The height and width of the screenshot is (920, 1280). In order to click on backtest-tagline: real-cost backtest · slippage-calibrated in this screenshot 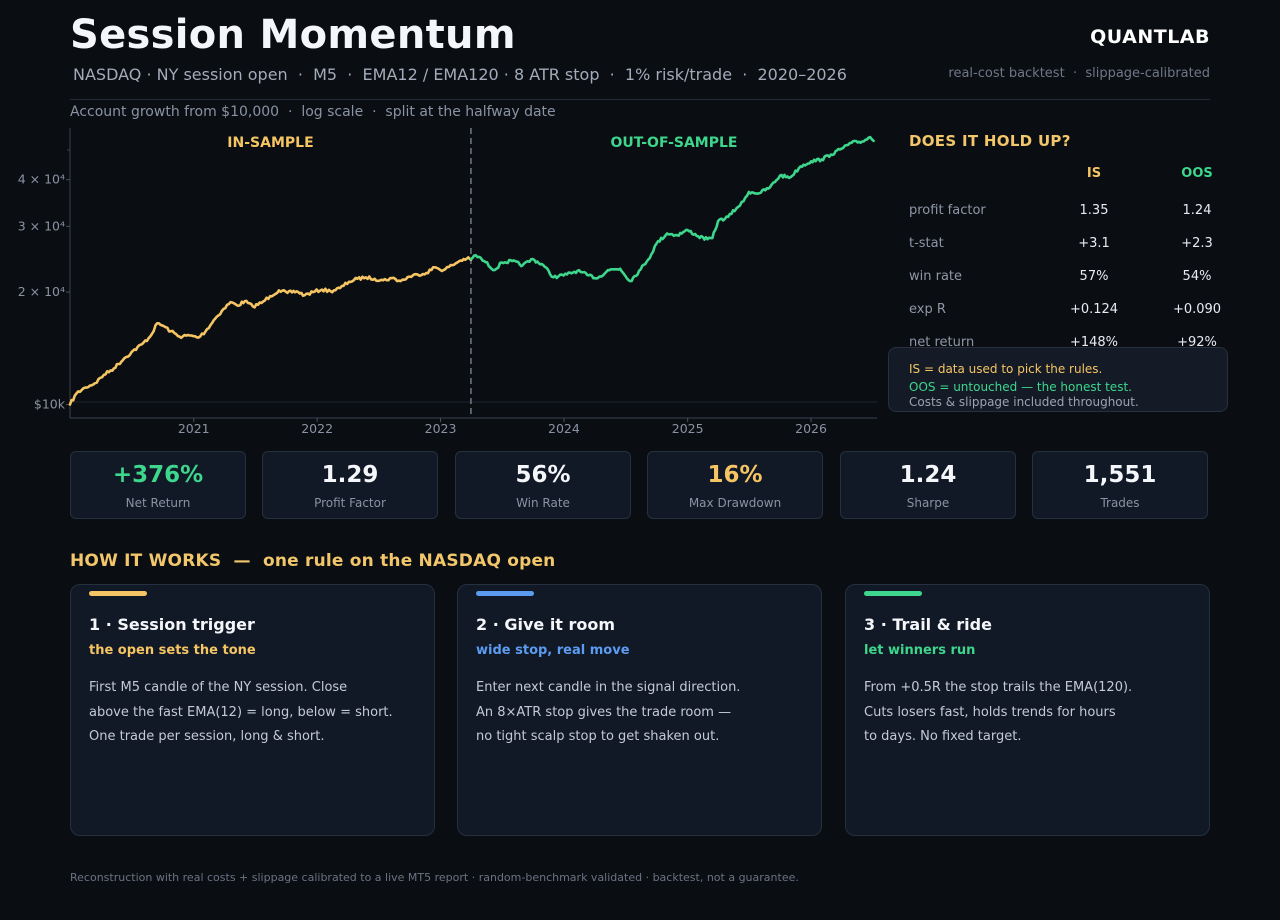, I will do `click(1079, 73)`.